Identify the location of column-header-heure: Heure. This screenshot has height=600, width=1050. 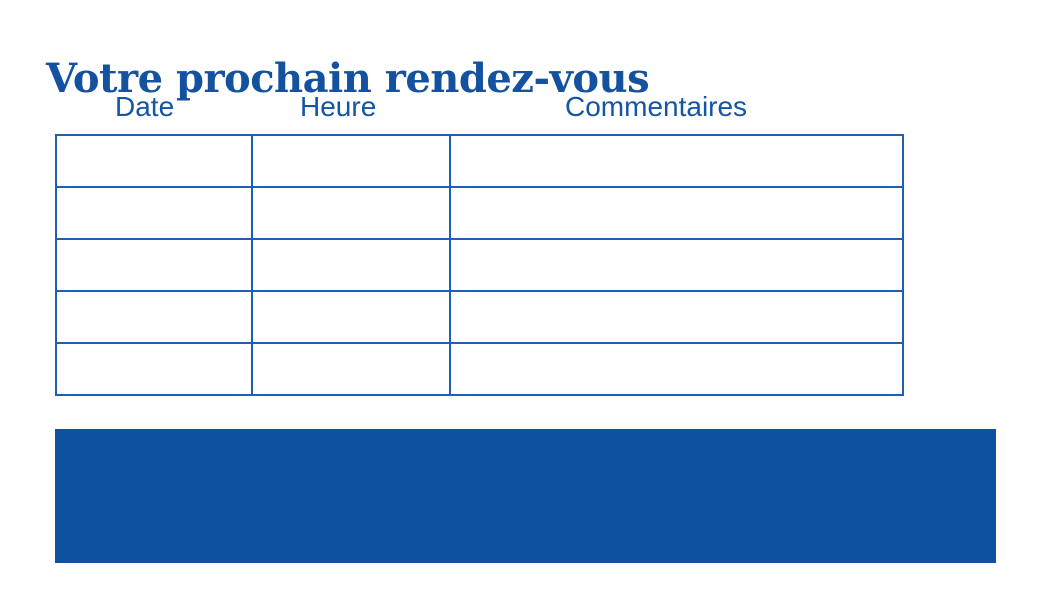
(338, 106).